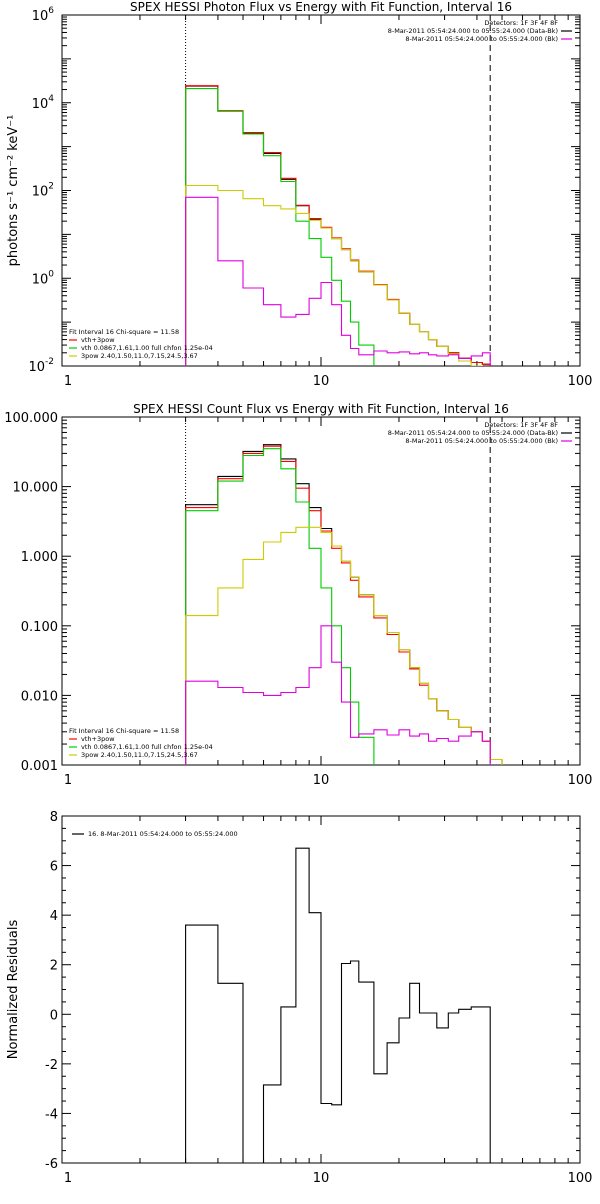 This screenshot has height=1204, width=600. Describe the element at coordinates (43, 278) in the screenshot. I see `y-tick-label: 10⁰` at that location.